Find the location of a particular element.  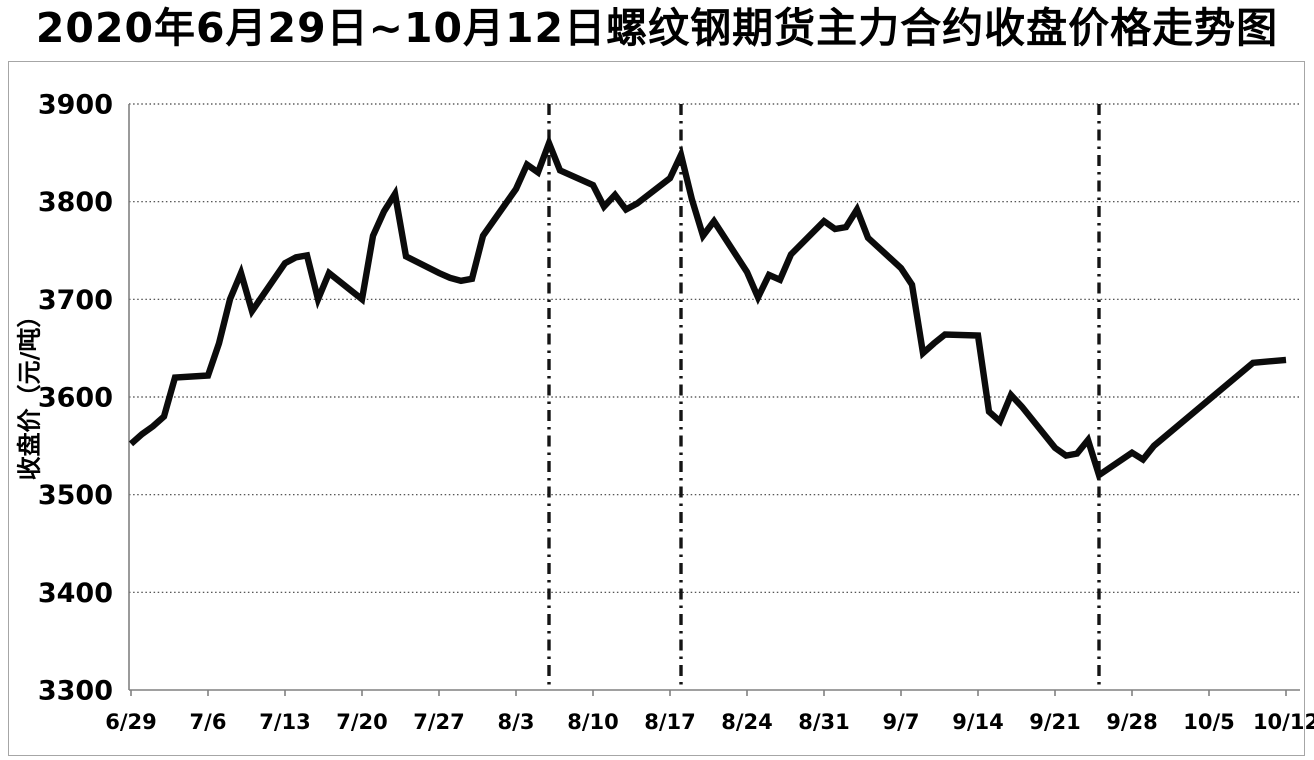

x-tick-label: 9/28 is located at coordinates (1132, 722).